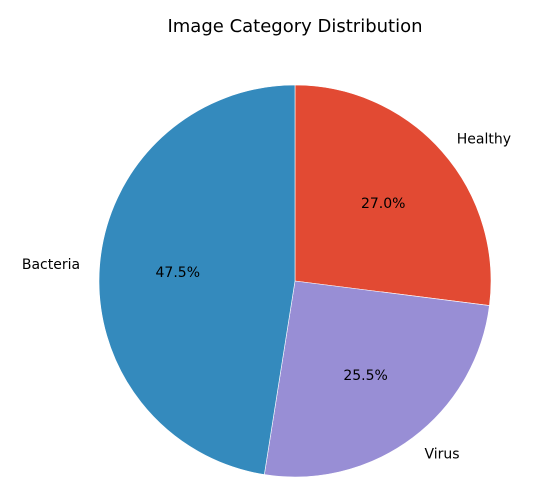 This screenshot has width=545, height=486. Describe the element at coordinates (178, 273) in the screenshot. I see `slice-pct-bacteria: 47.5%` at that location.